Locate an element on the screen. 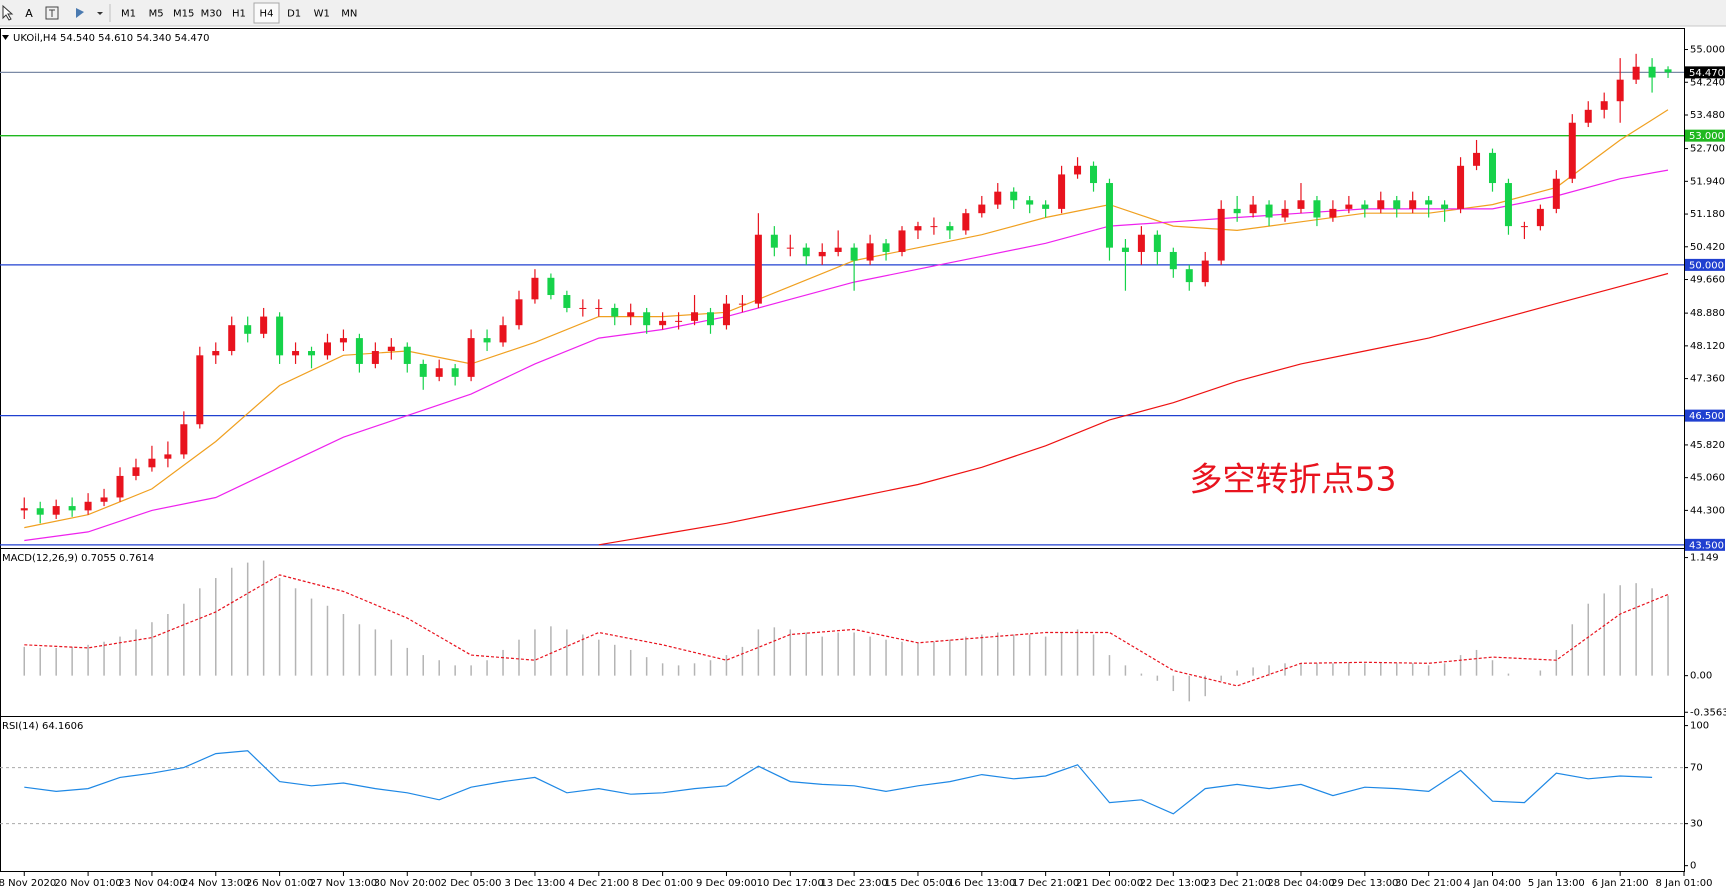 The height and width of the screenshot is (894, 1726). x-tick-label: 8 Jan 01:00 is located at coordinates (1684, 883).